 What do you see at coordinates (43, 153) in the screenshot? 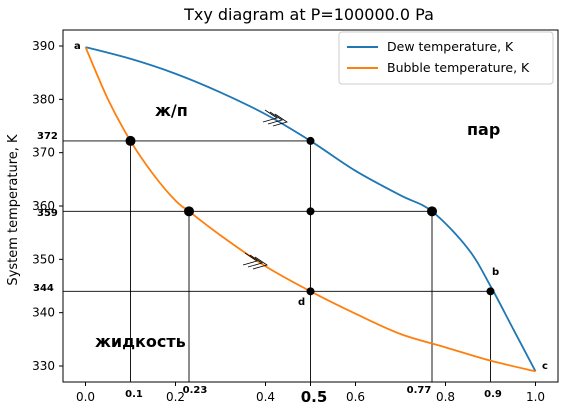
I see `y-tick-label-4: 370` at bounding box center [43, 153].